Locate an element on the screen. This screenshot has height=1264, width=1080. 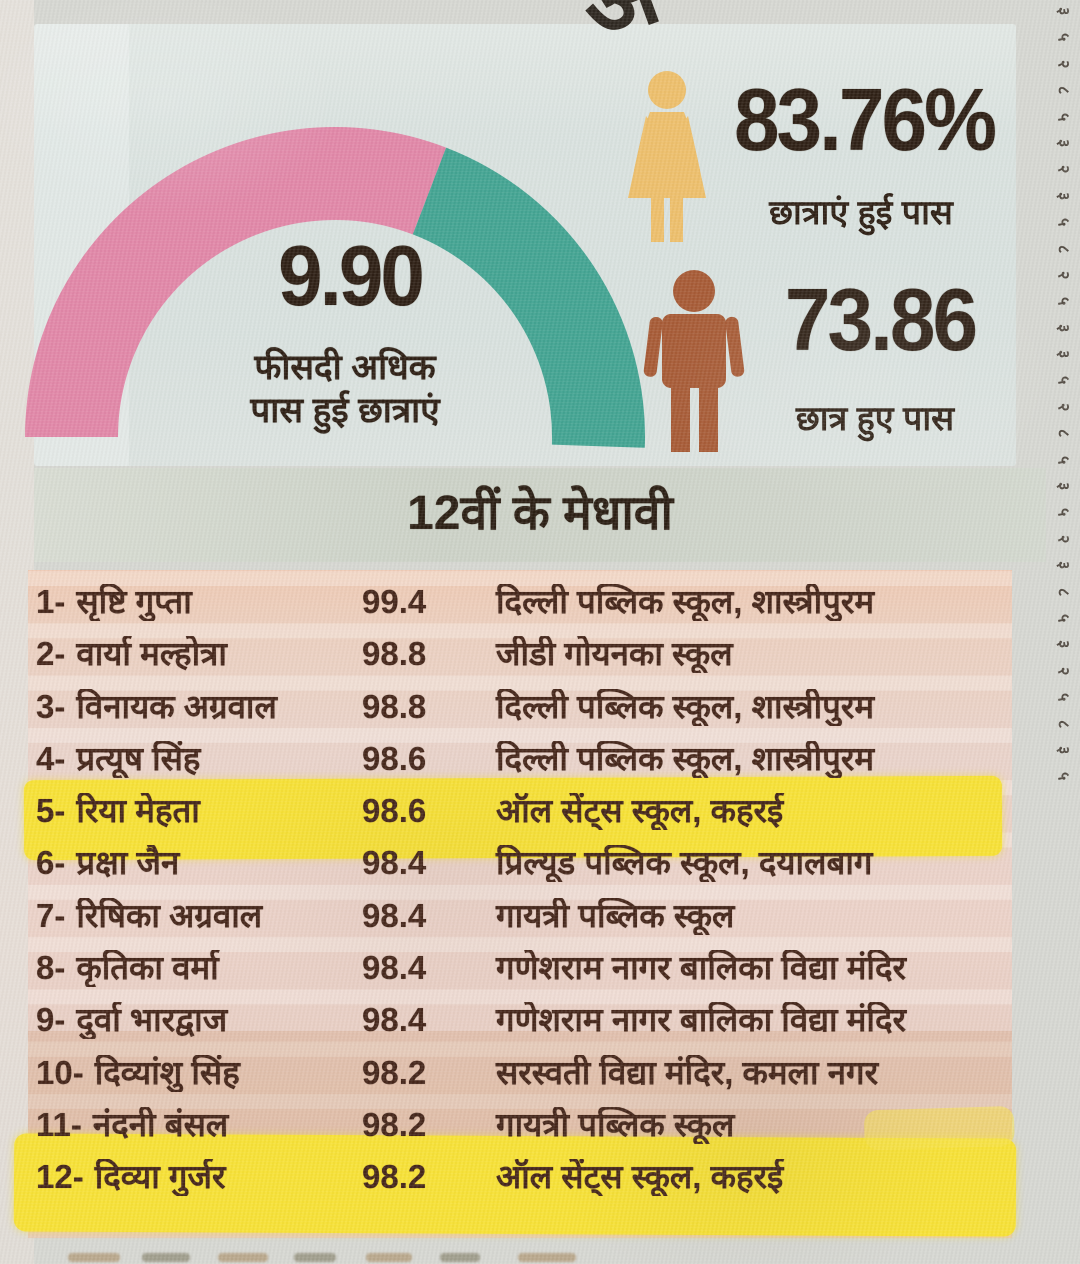
row-name: दुर्वा भारद्वाज is located at coordinates (152, 1020).